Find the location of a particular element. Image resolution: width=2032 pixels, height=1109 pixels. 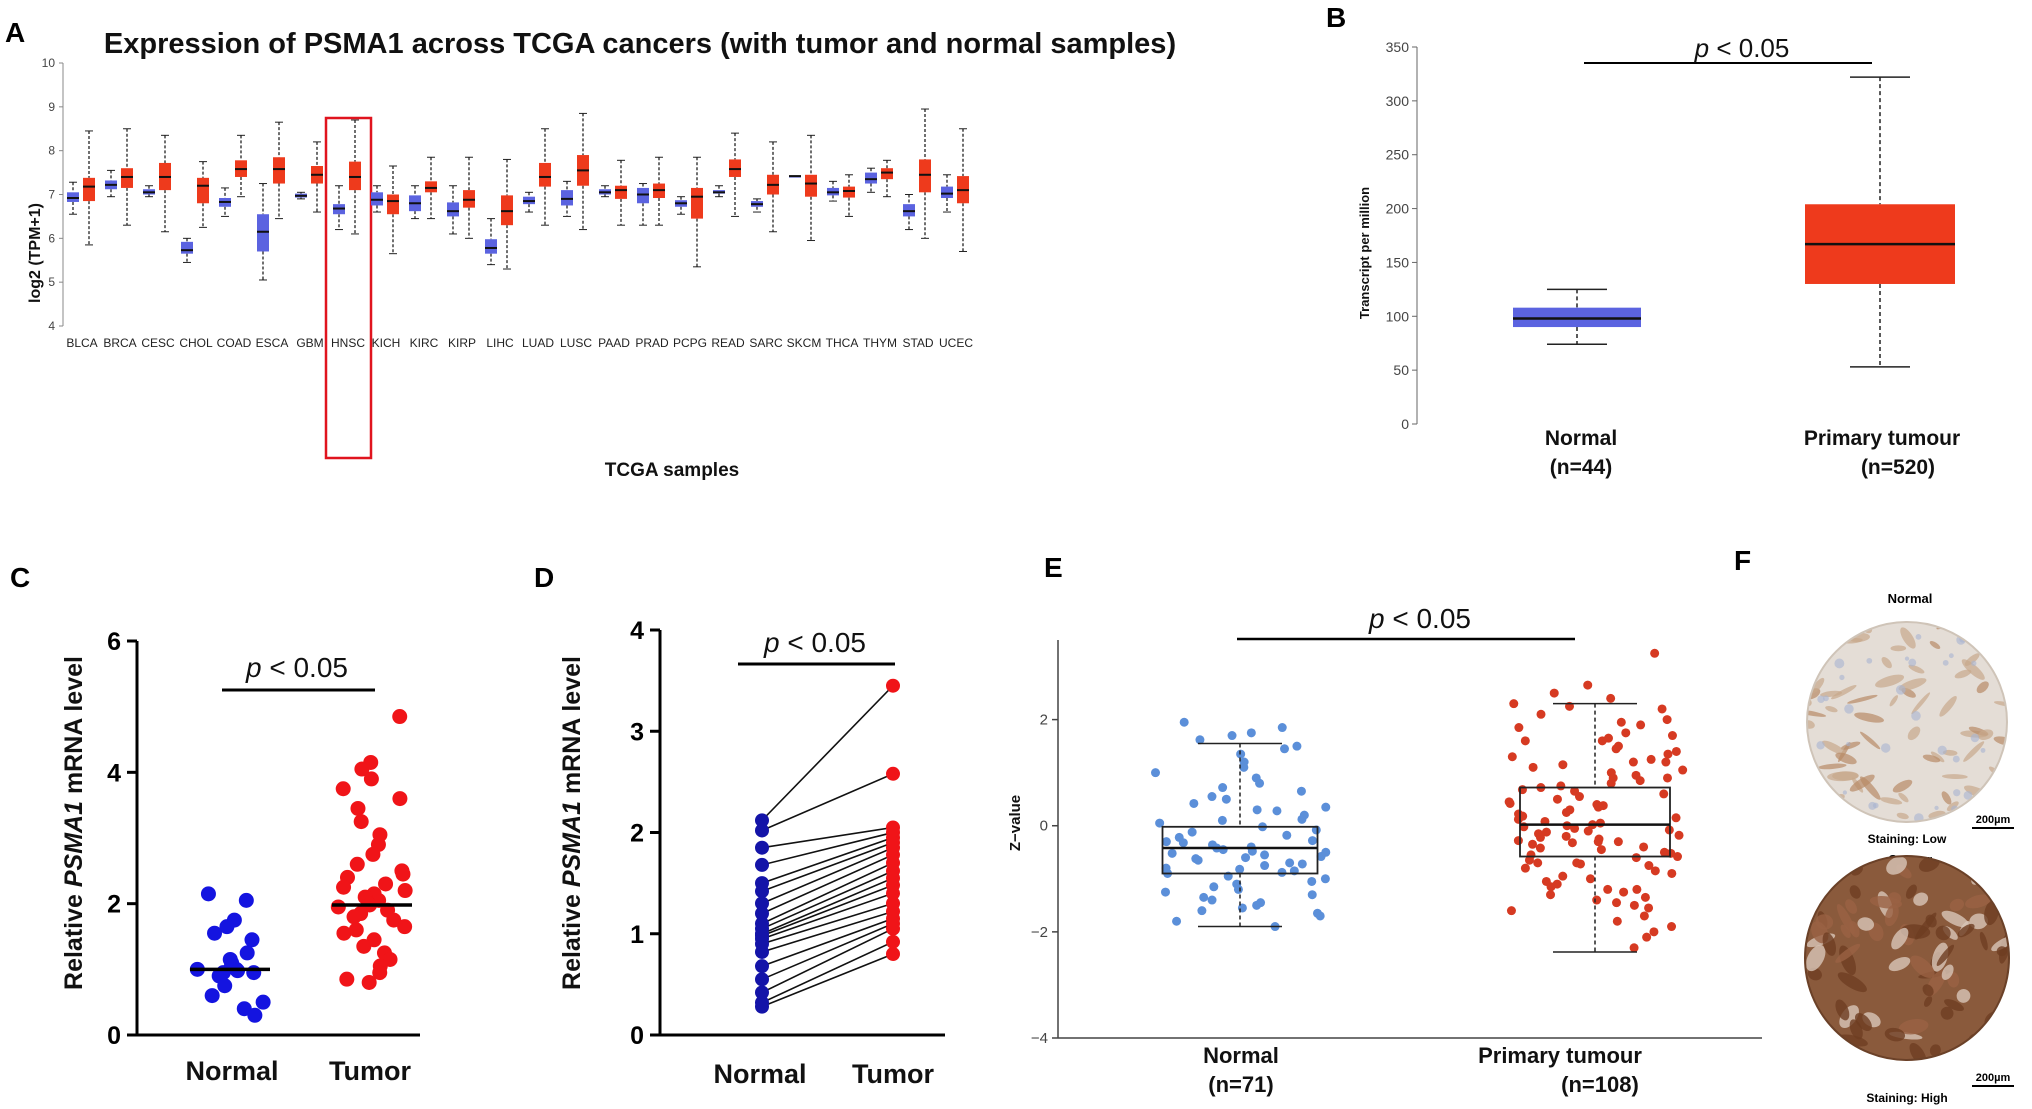

b-y-tick-label: 250 is located at coordinates (1398, 155).